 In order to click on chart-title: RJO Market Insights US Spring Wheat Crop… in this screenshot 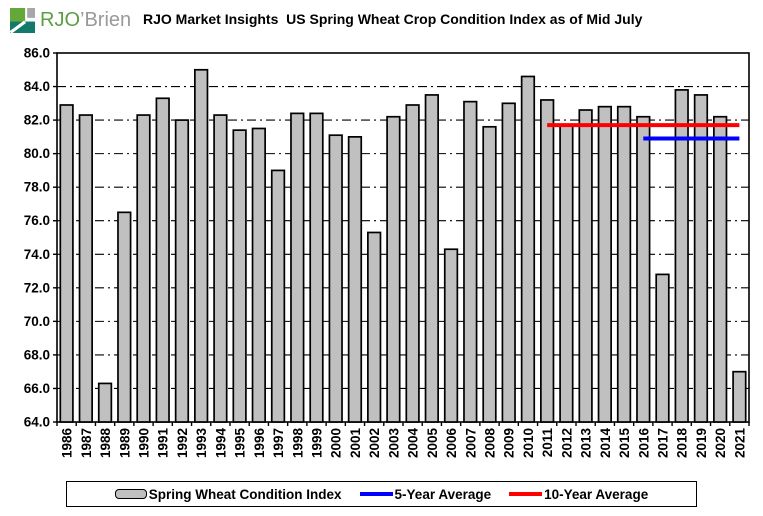, I will do `click(393, 19)`.